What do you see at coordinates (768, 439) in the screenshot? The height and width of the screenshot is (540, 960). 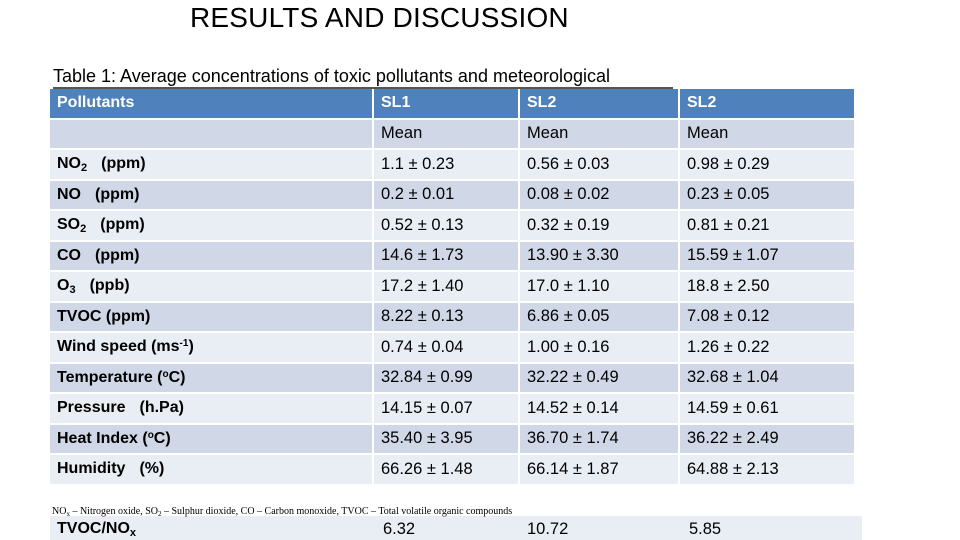 I see `row-value-v3: 36.22 ± 2.49` at bounding box center [768, 439].